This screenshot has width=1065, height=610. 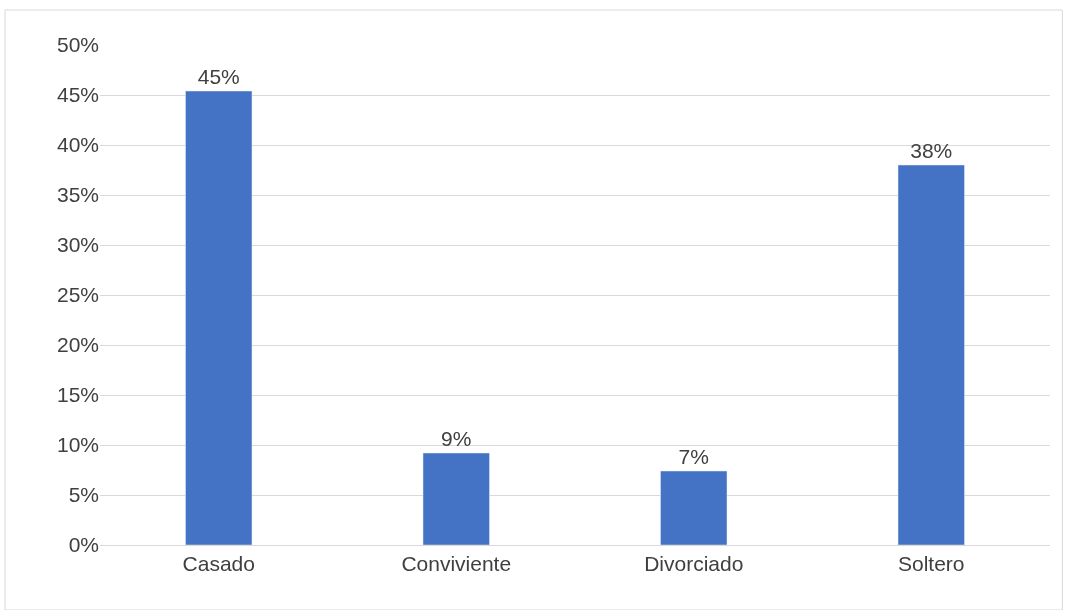 I want to click on x-tick-label: Casado, so click(x=218, y=564).